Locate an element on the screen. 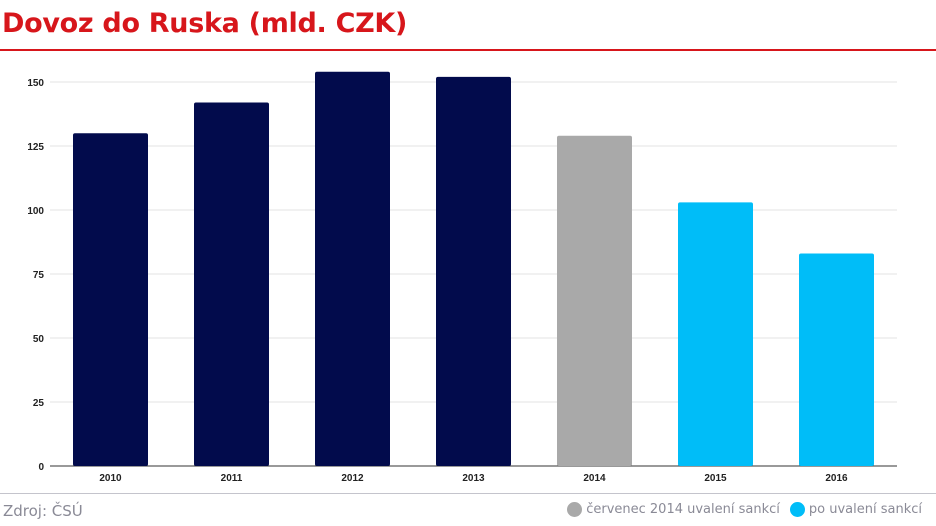 The image size is (936, 526). source-note: Zdroj: ČSÚ is located at coordinates (43, 511).